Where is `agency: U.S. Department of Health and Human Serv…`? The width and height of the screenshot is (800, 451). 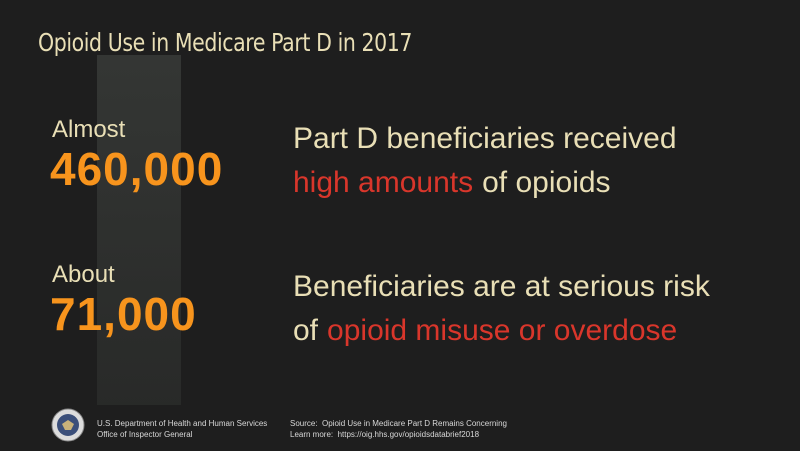 agency: U.S. Department of Health and Human Serv… is located at coordinates (182, 423).